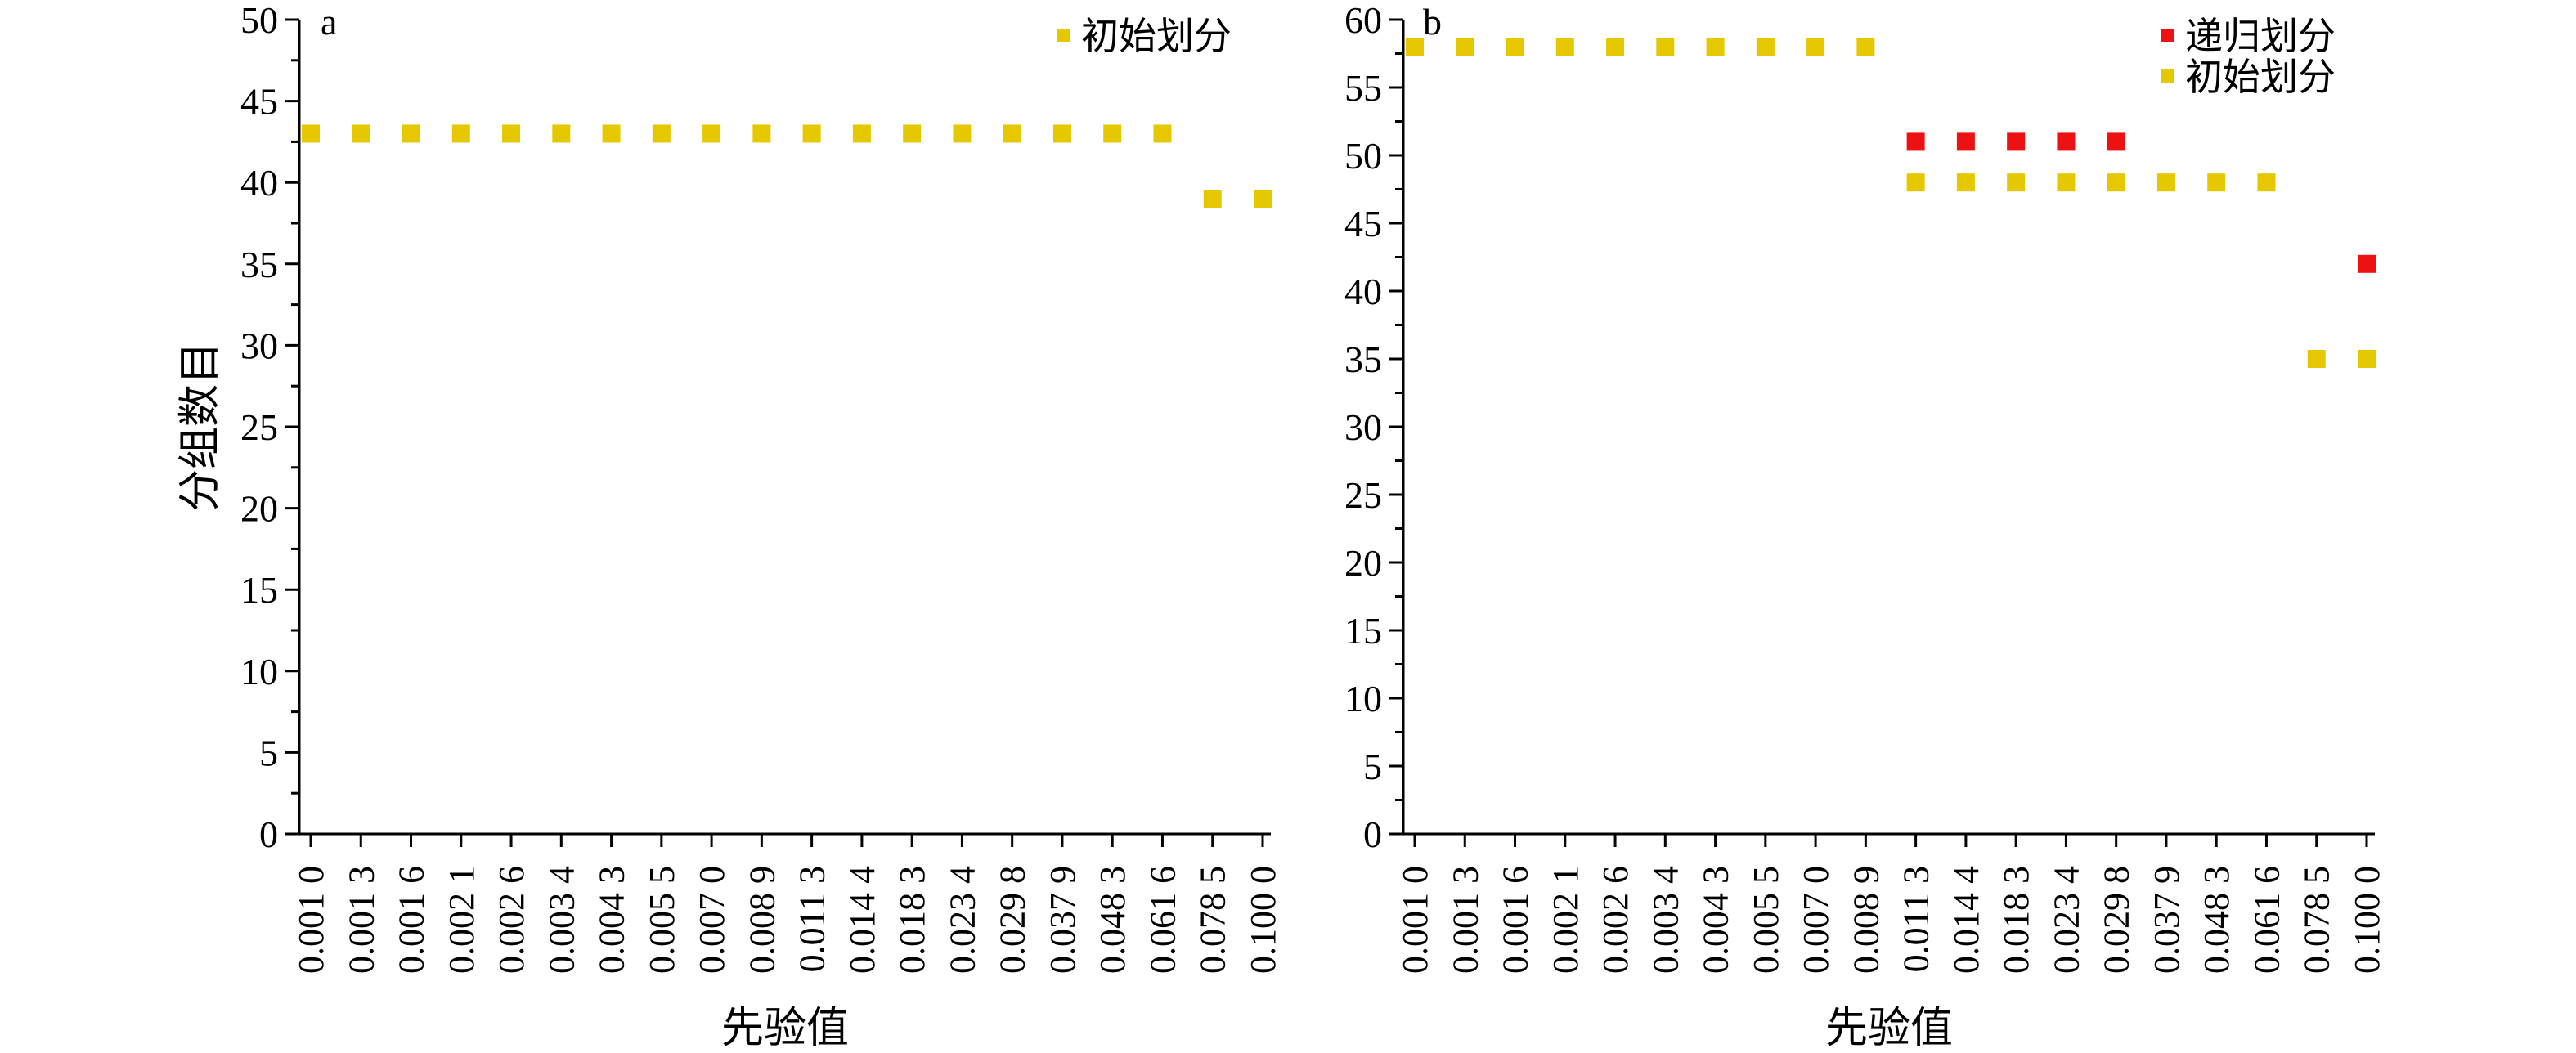 Image resolution: width=2576 pixels, height=1053 pixels. Describe the element at coordinates (2317, 920) in the screenshot. I see `x-tick-label: 0.078 5` at that location.